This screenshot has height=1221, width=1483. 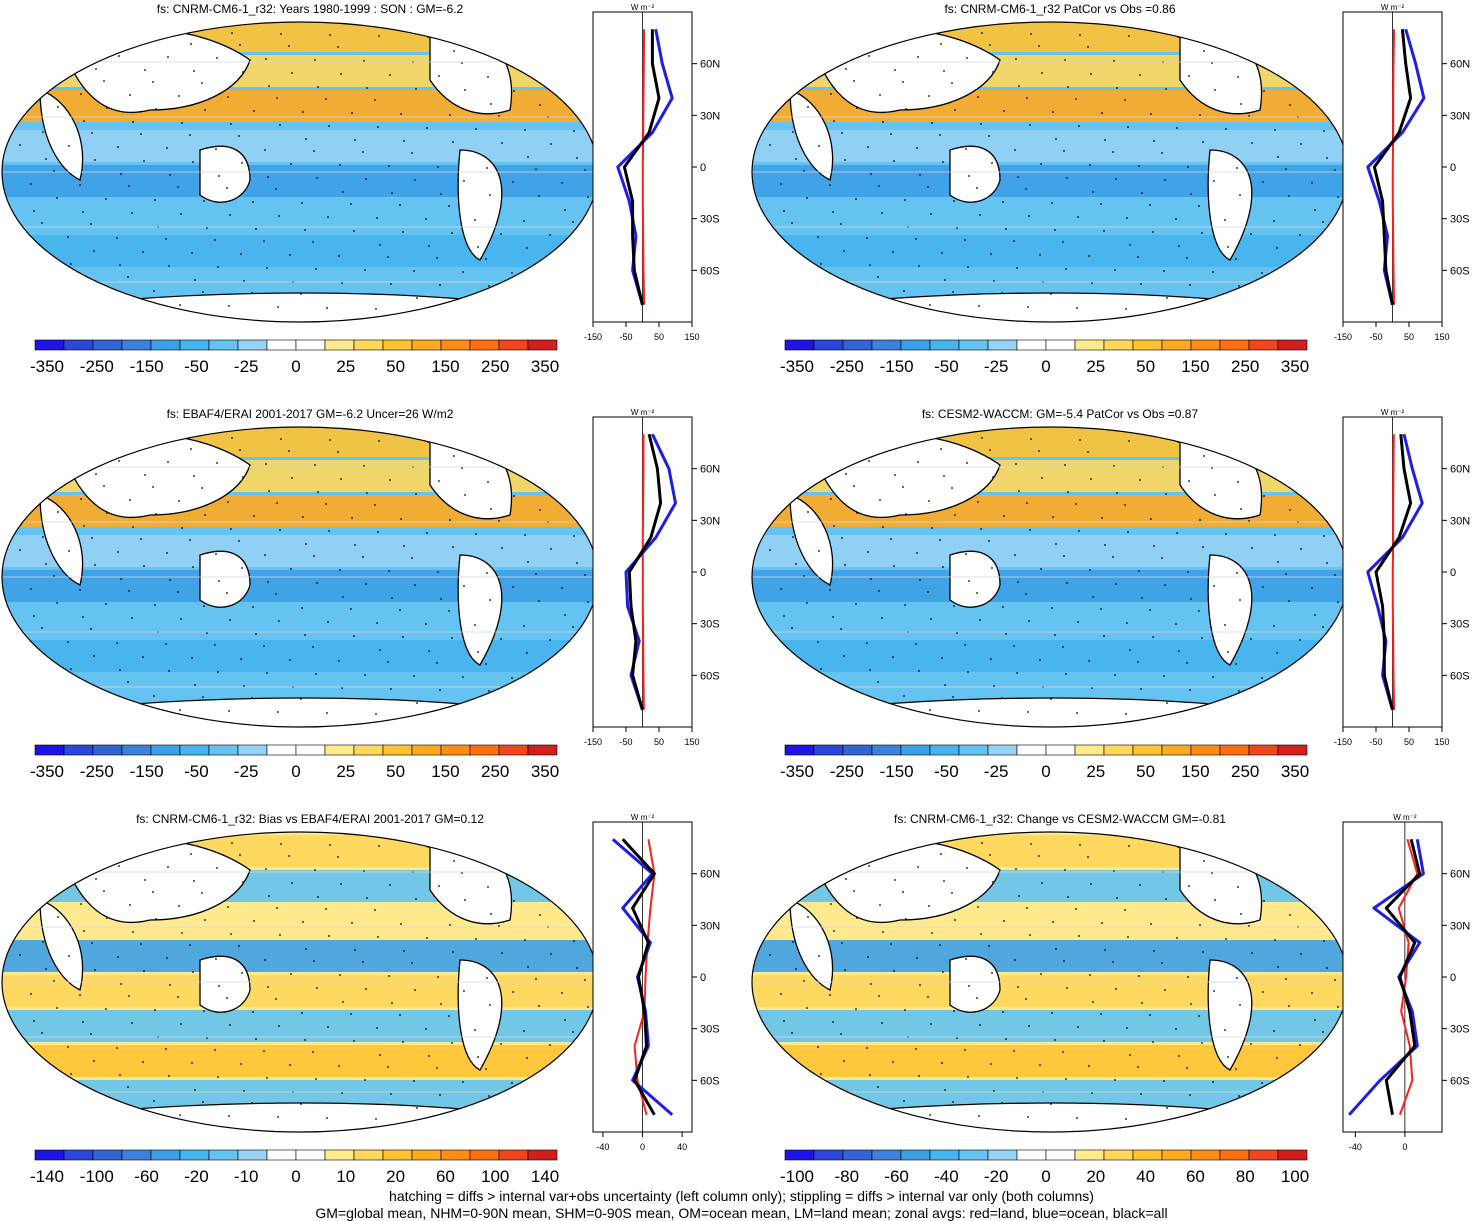 What do you see at coordinates (395, 1176) in the screenshot?
I see `colorbar-label: 20` at bounding box center [395, 1176].